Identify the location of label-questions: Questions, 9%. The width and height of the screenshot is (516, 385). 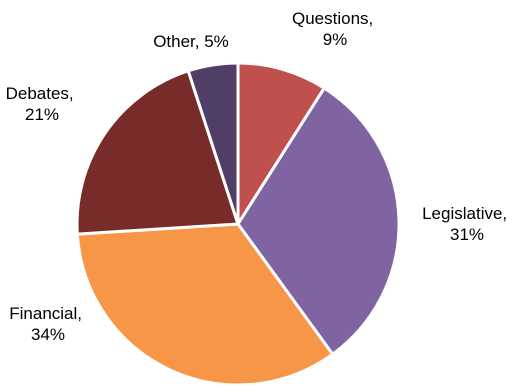
(335, 29).